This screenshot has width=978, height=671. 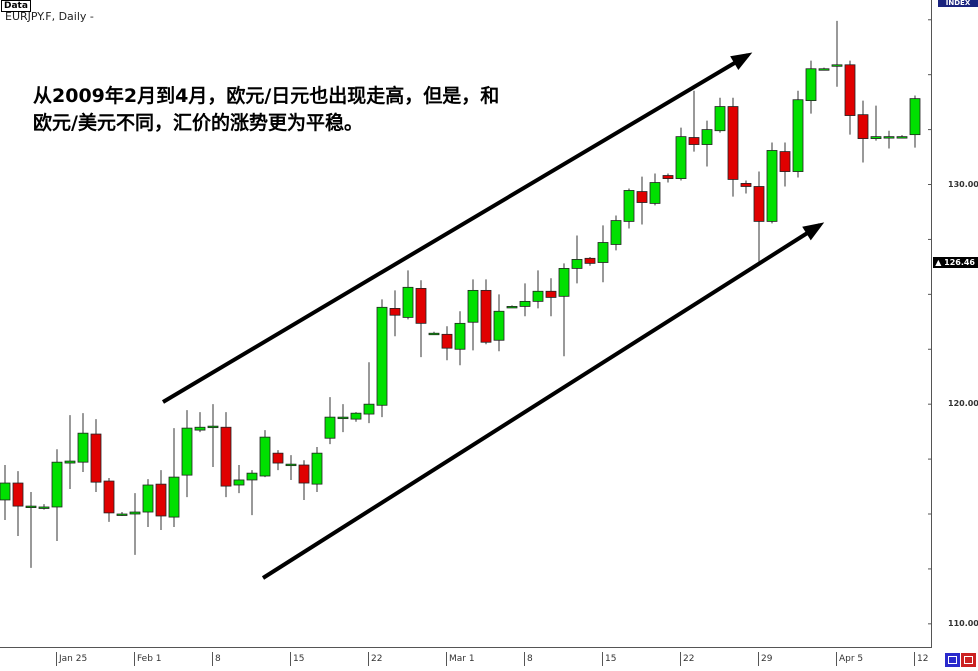 What do you see at coordinates (148, 659) in the screenshot?
I see `x-tick-label: Feb 1` at bounding box center [148, 659].